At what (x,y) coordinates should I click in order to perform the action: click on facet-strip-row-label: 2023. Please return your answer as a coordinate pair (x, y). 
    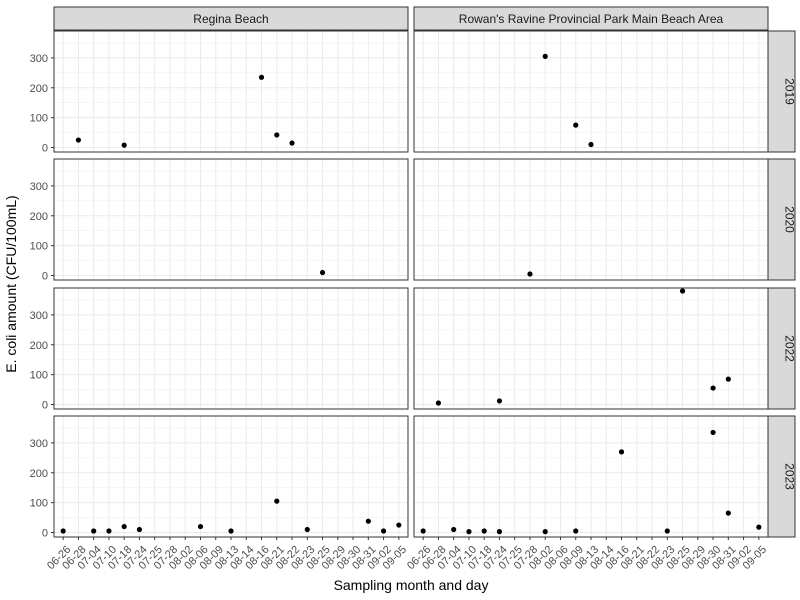
    Looking at the image, I should click on (790, 476).